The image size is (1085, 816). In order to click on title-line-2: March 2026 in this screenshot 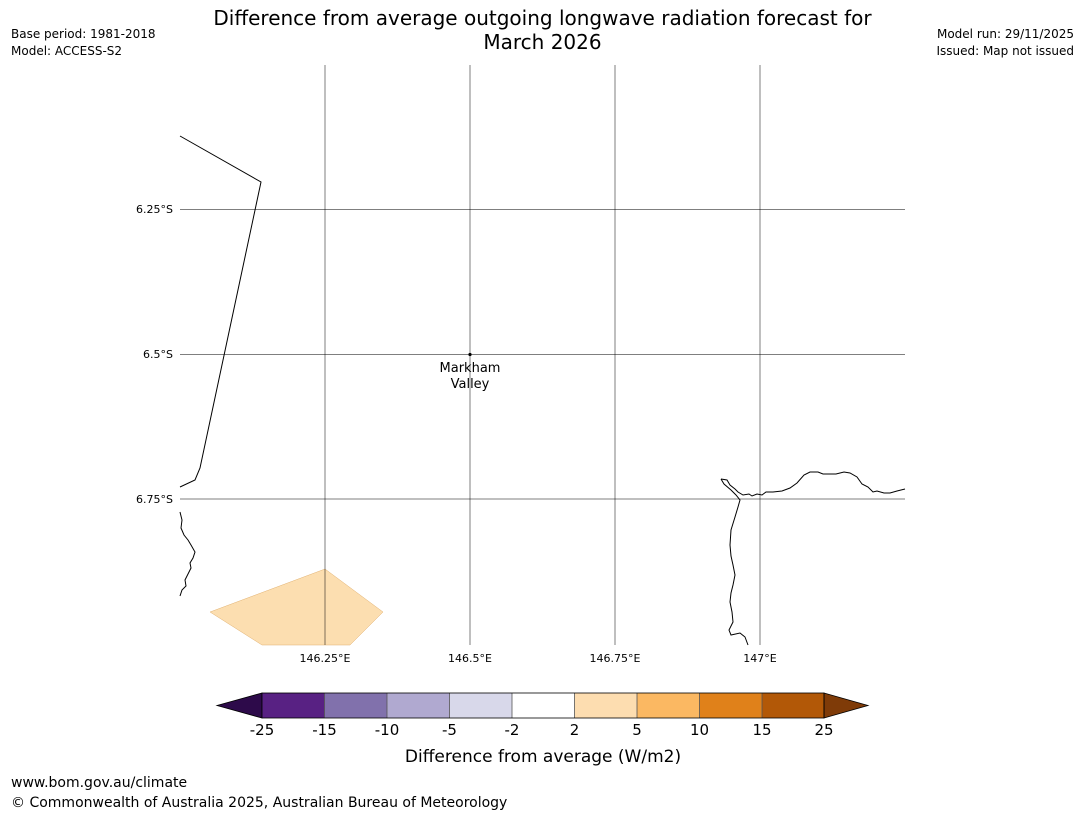, I will do `click(542, 42)`.